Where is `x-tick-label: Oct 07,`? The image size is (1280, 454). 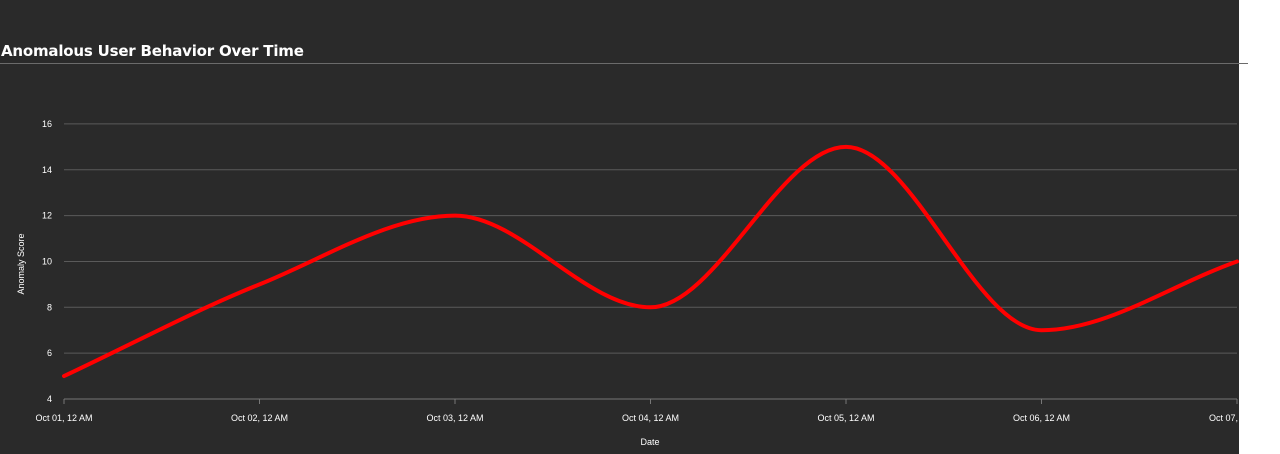
x-tick-label: Oct 07, is located at coordinates (1223, 418).